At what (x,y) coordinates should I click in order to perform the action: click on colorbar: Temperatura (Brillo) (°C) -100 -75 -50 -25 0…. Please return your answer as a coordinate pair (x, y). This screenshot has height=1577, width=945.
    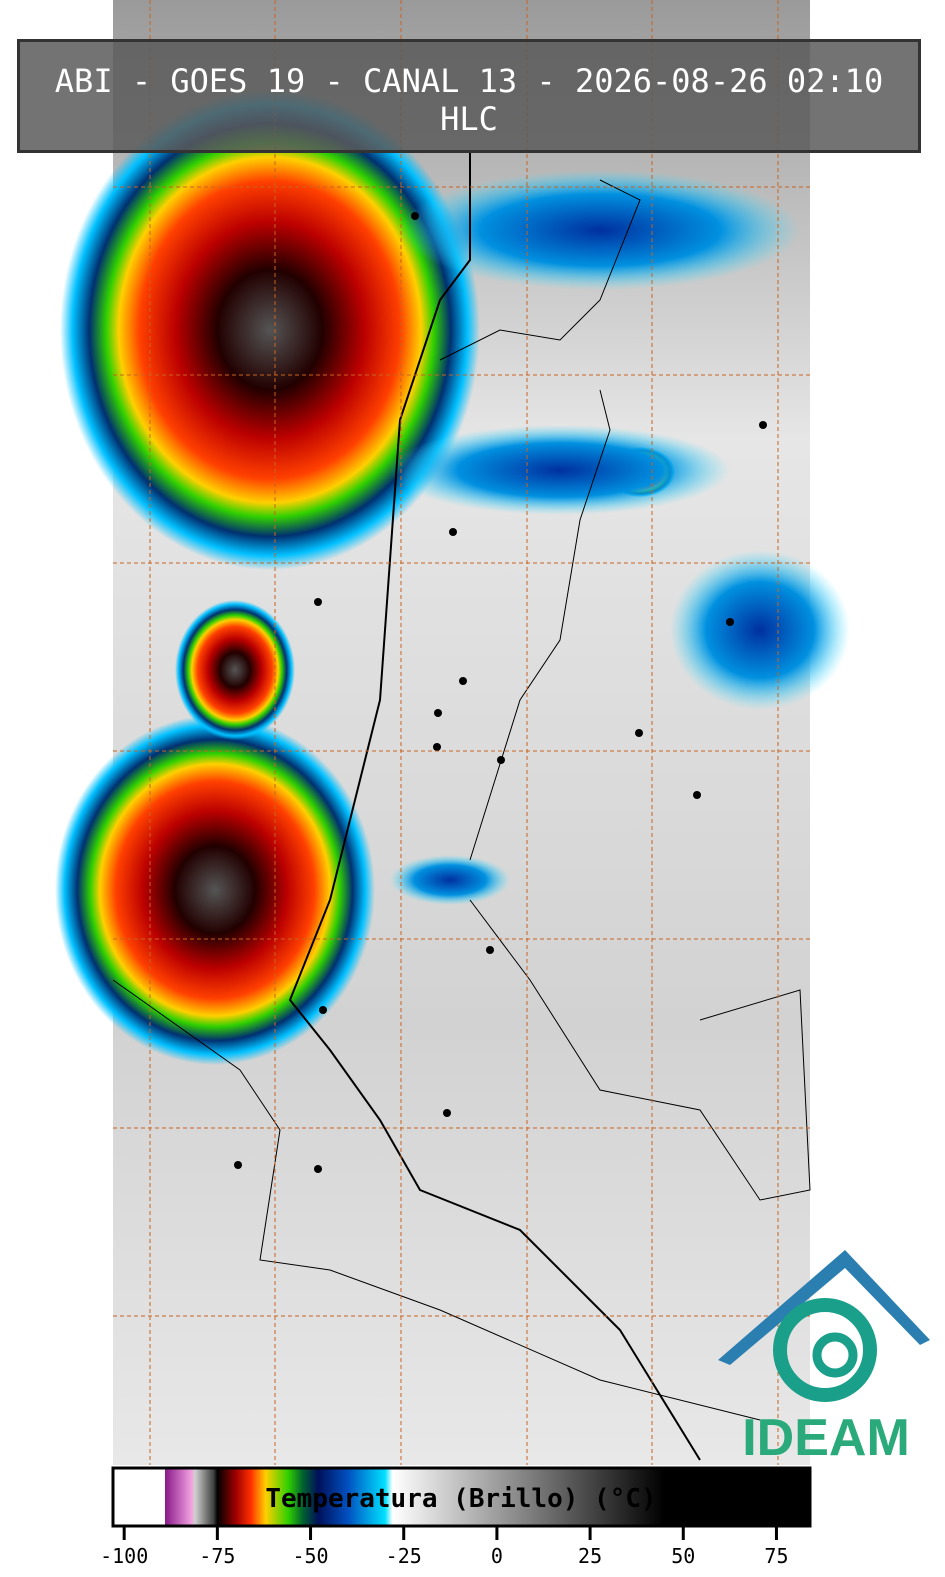
    Looking at the image, I should click on (456, 1517).